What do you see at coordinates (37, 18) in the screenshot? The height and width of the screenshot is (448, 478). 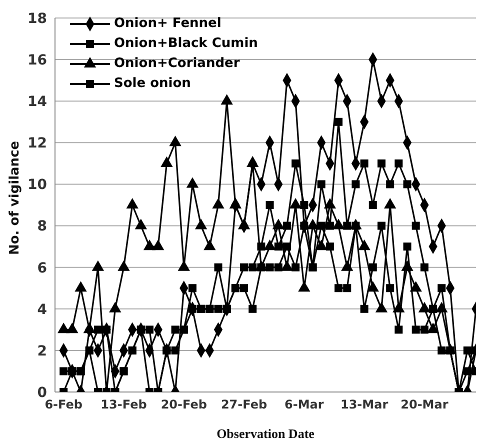 I see `y-tick-label: 18` at bounding box center [37, 18].